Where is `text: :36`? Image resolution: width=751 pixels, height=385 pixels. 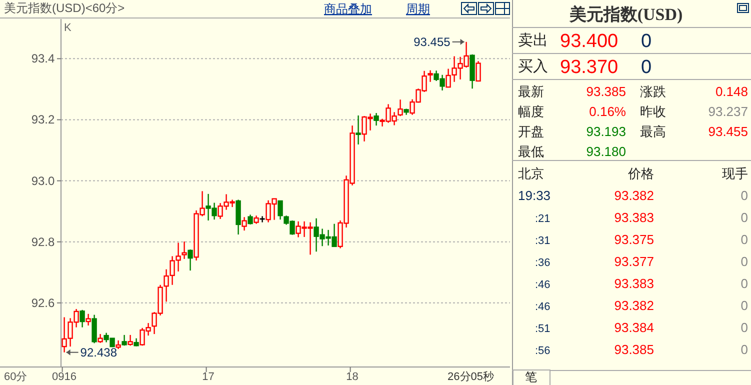 text: :36 is located at coordinates (542, 263).